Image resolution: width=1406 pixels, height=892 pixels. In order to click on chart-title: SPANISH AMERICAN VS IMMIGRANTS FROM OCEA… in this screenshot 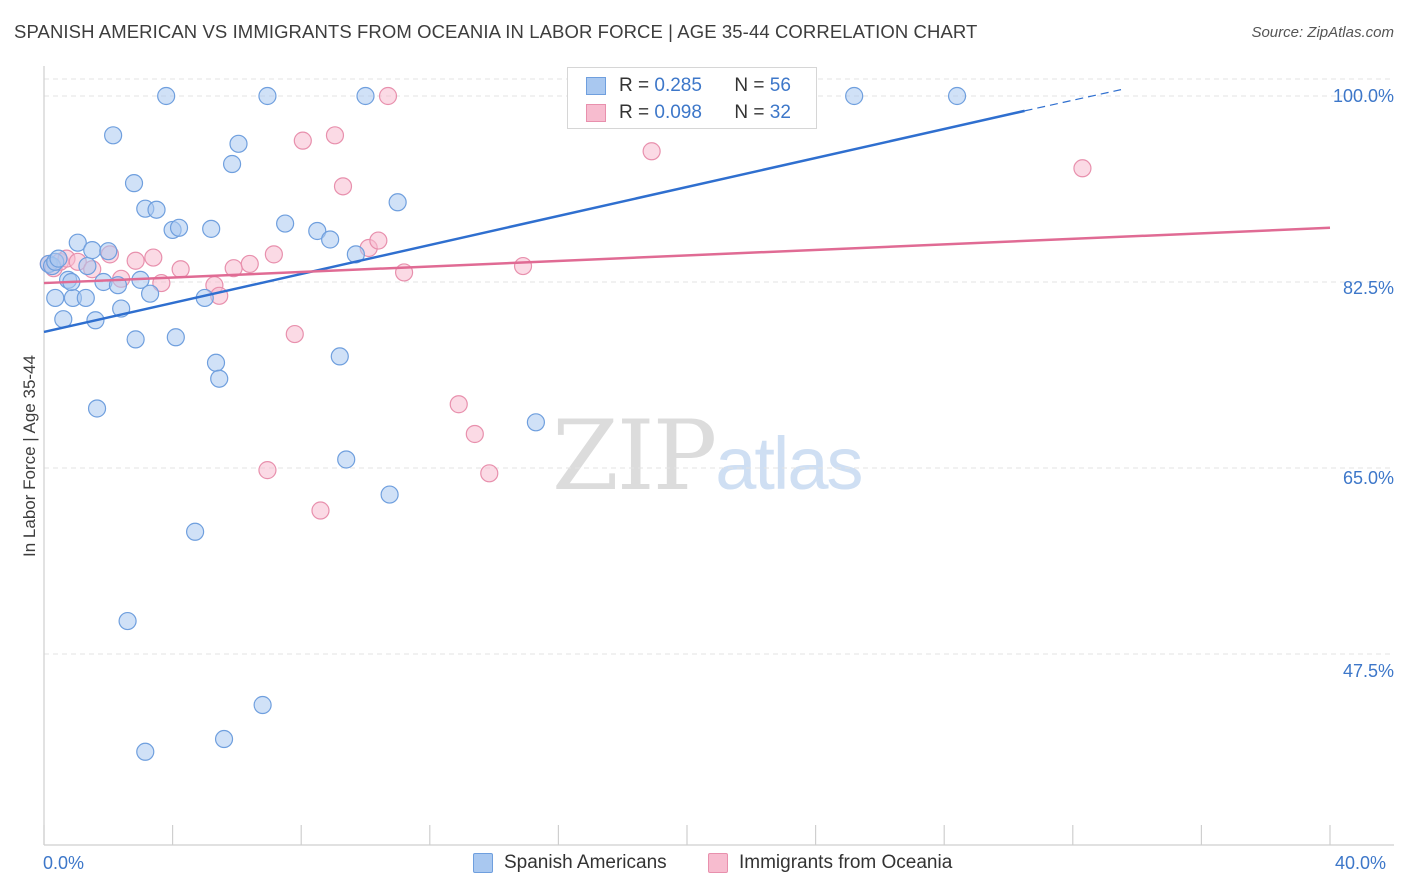, I will do `click(496, 31)`.